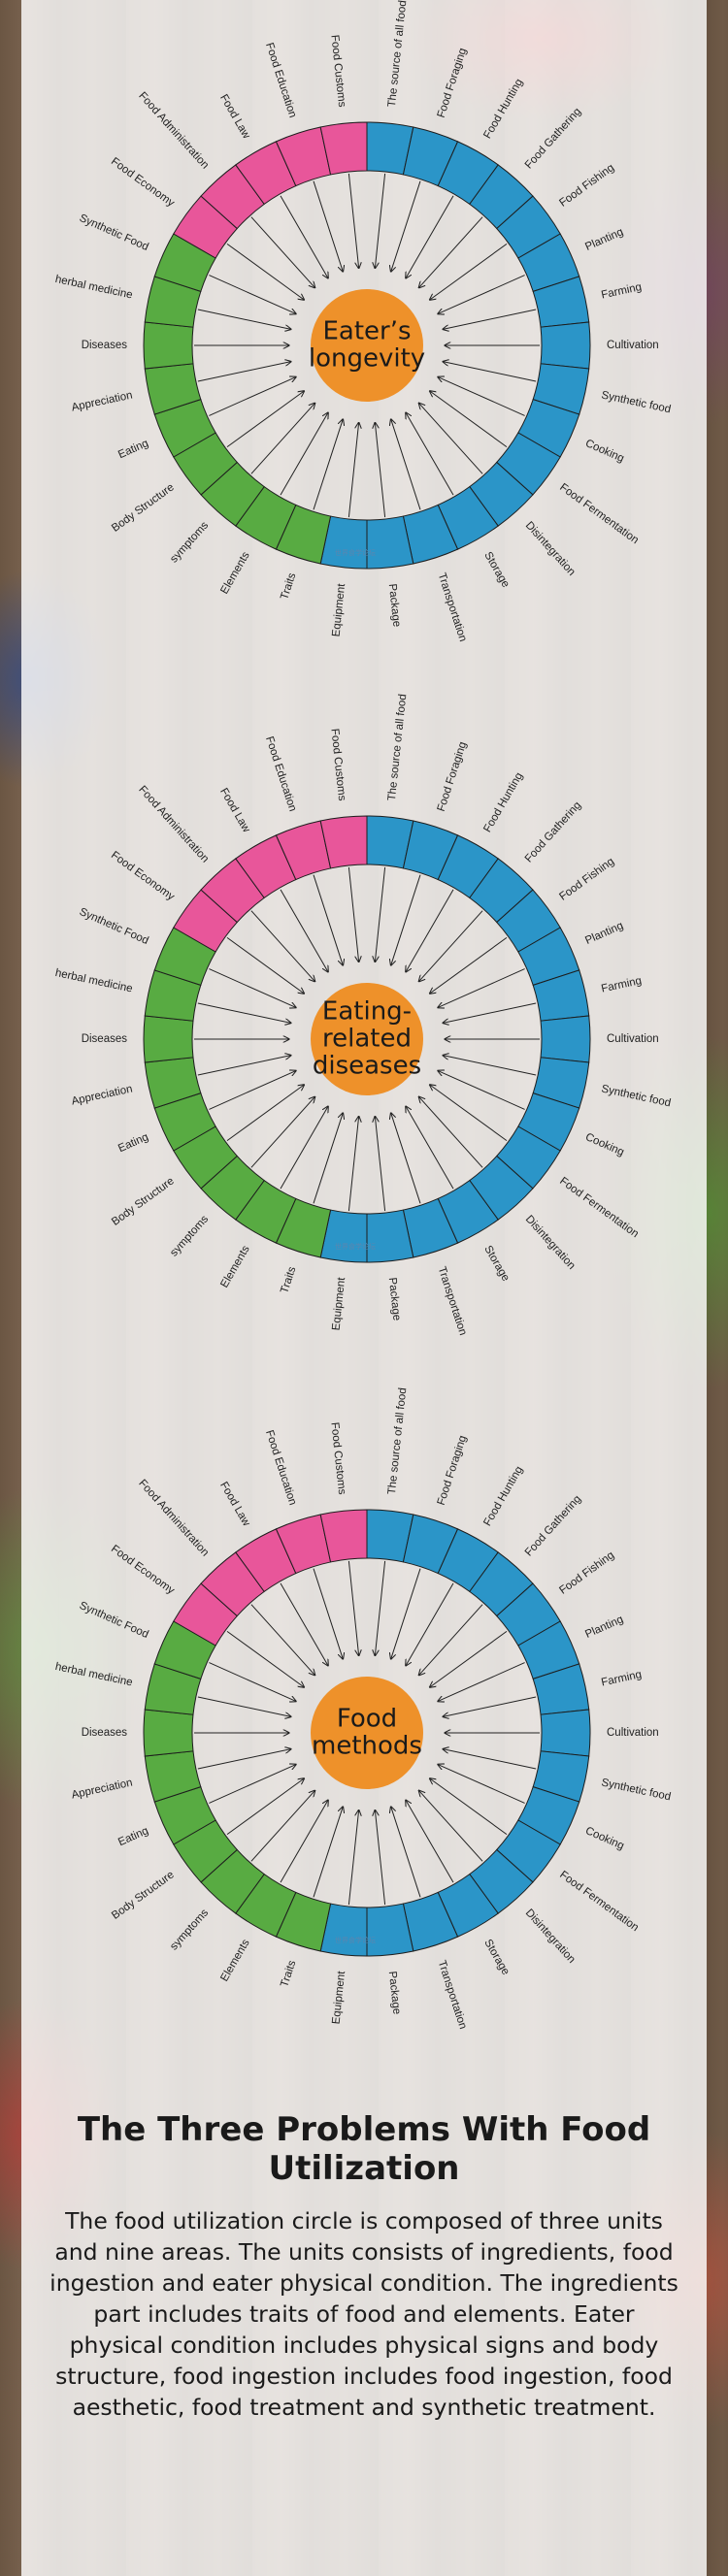  I want to click on segment-label: Food Law, so click(234, 117).